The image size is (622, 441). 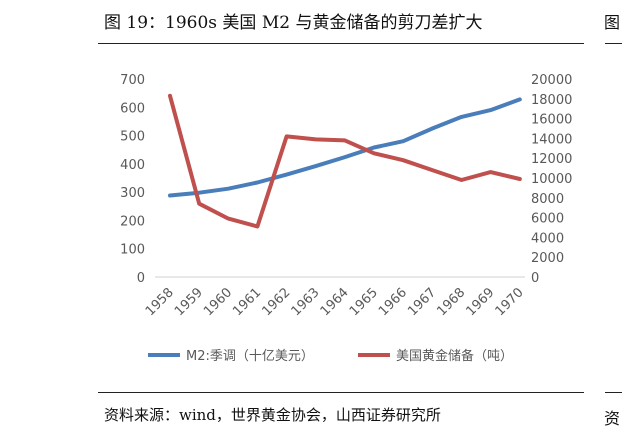 What do you see at coordinates (272, 415) in the screenshot?
I see `source-note: 资料来源：wind，世界黄金协会，山西证券研究所` at bounding box center [272, 415].